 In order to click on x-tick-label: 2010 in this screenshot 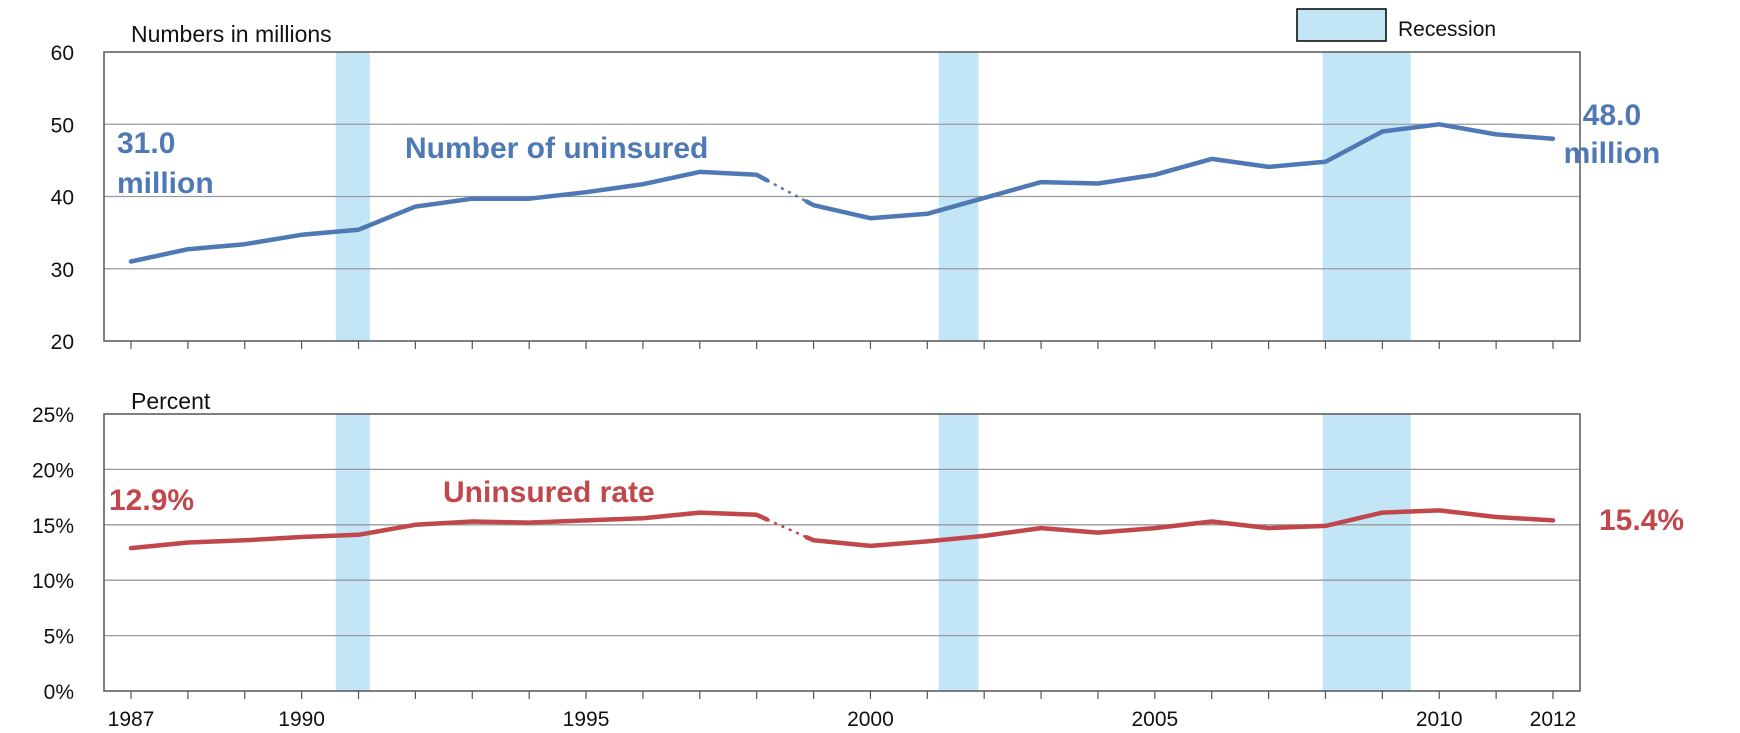, I will do `click(1439, 719)`.